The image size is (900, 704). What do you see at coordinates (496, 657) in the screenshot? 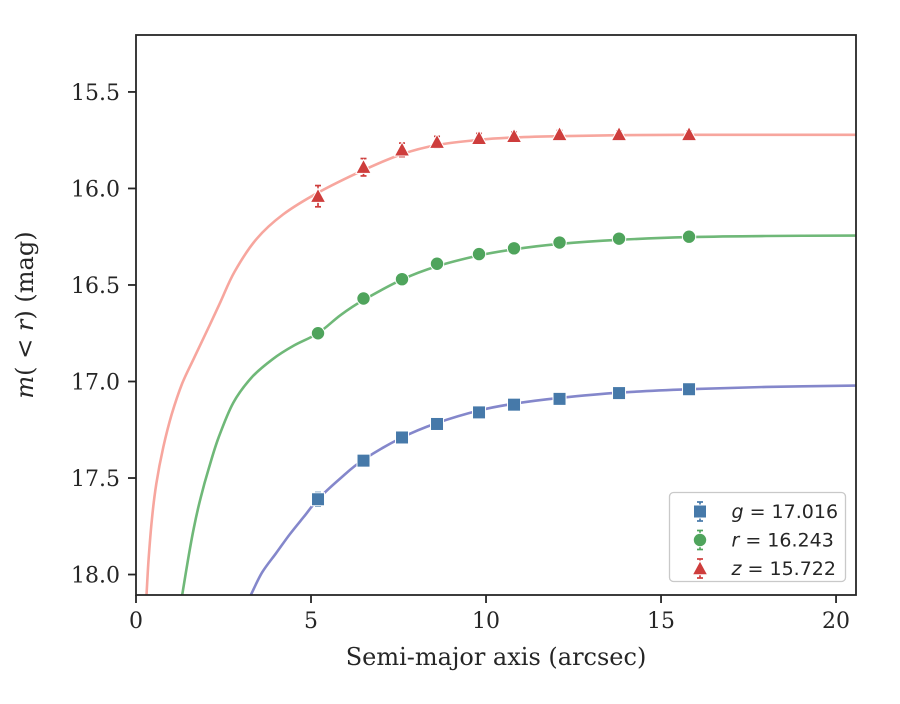
I see `x-axis-label: Semi-major axis (arcsec)` at bounding box center [496, 657].